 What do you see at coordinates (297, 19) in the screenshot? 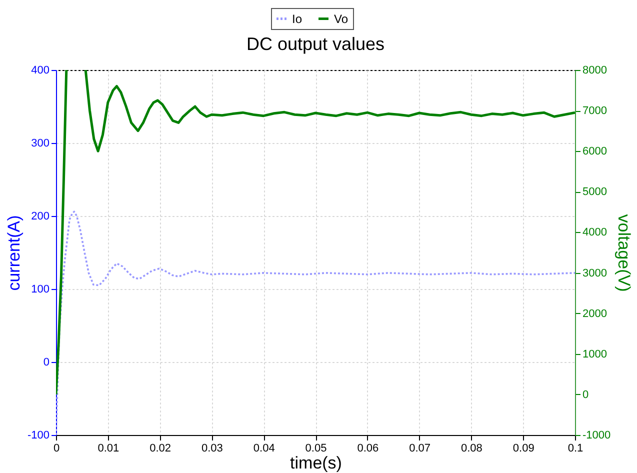
I see `legend-label: Io` at bounding box center [297, 19].